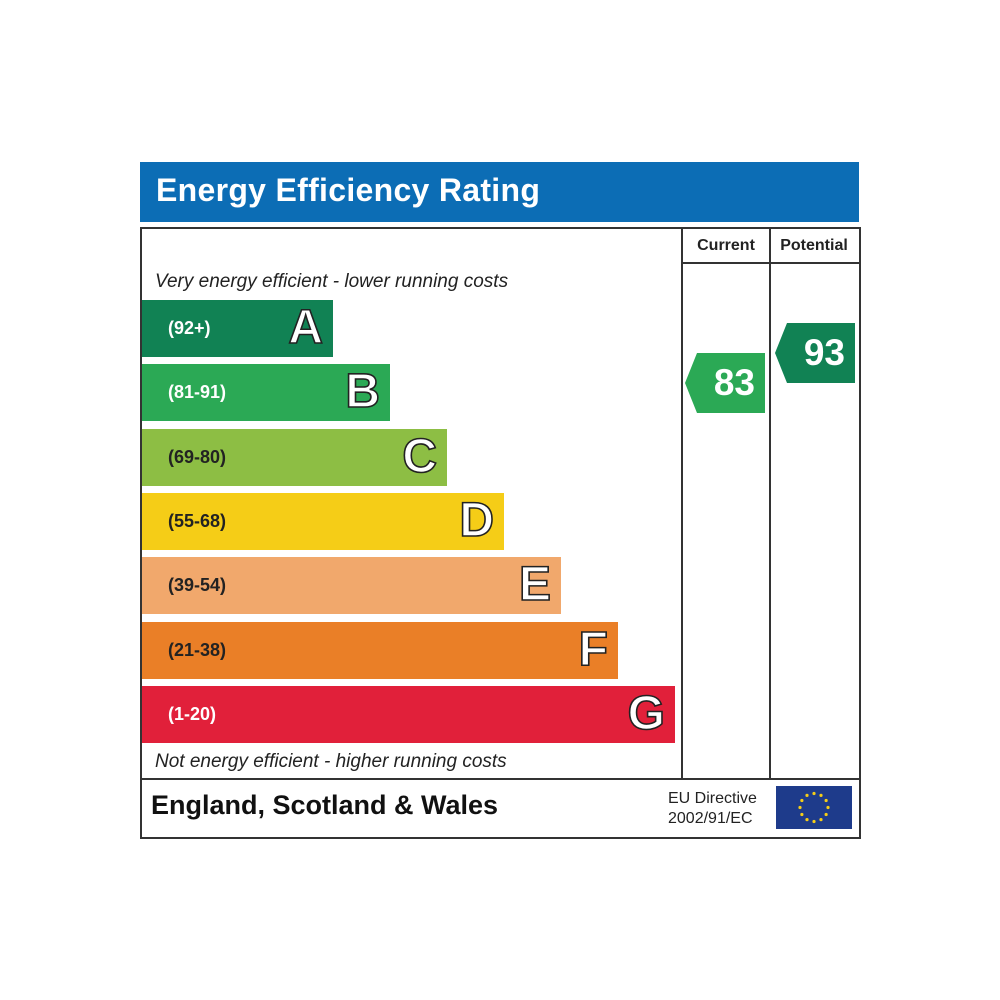  Describe the element at coordinates (197, 585) in the screenshot. I see `band-range-label: (39-54)` at that location.